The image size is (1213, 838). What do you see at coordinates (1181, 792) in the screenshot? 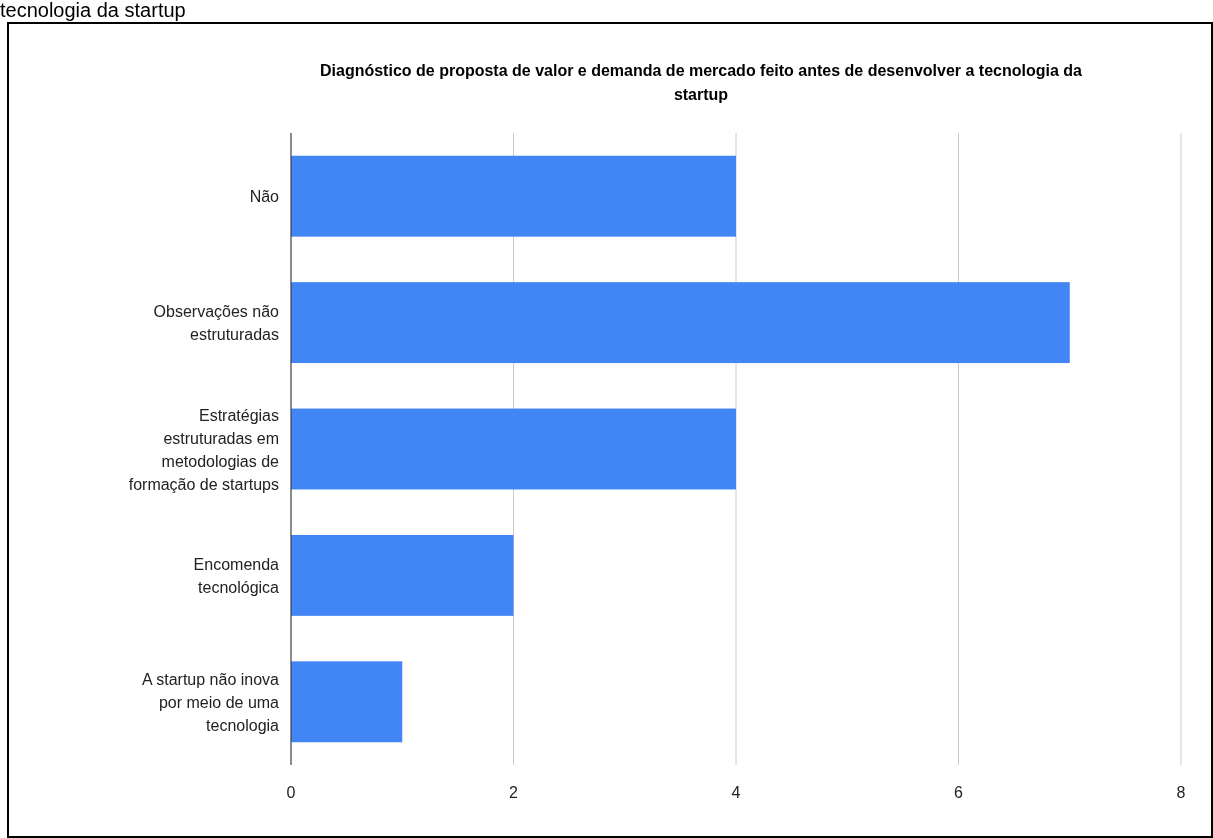
I see `x-tick-label: 8` at bounding box center [1181, 792].